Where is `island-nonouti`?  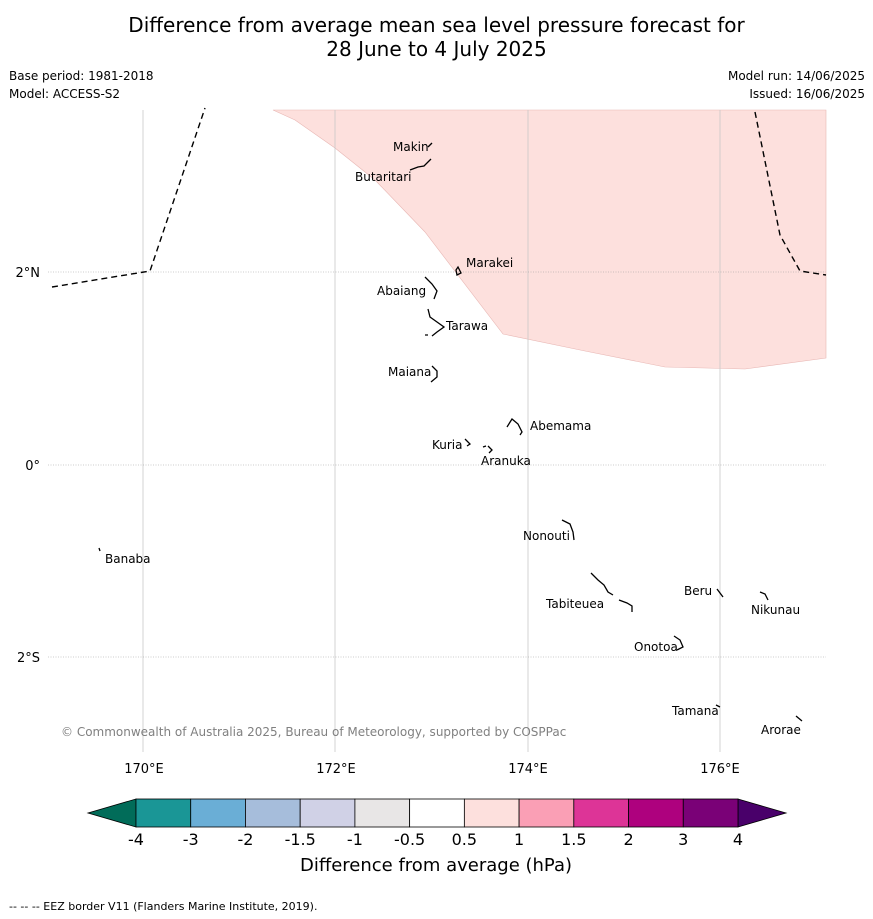 island-nonouti is located at coordinates (568, 530).